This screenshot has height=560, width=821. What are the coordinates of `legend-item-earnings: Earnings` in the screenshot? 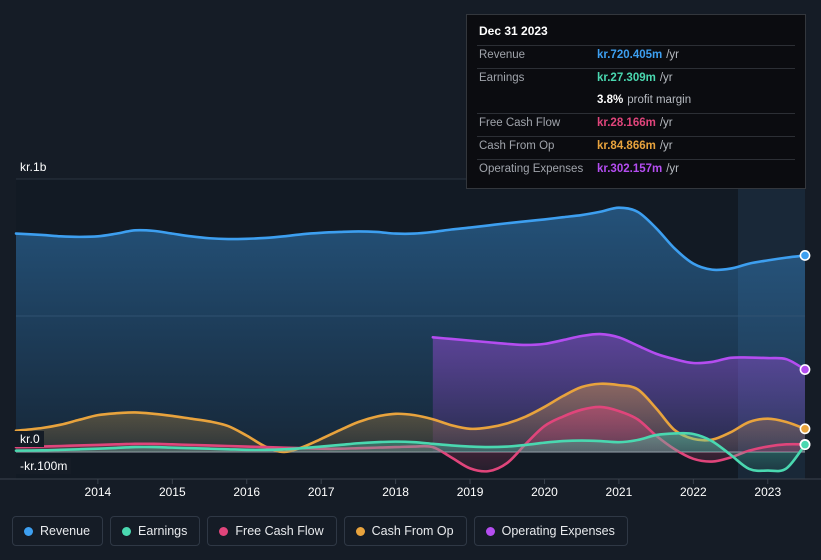 It's located at (155, 531).